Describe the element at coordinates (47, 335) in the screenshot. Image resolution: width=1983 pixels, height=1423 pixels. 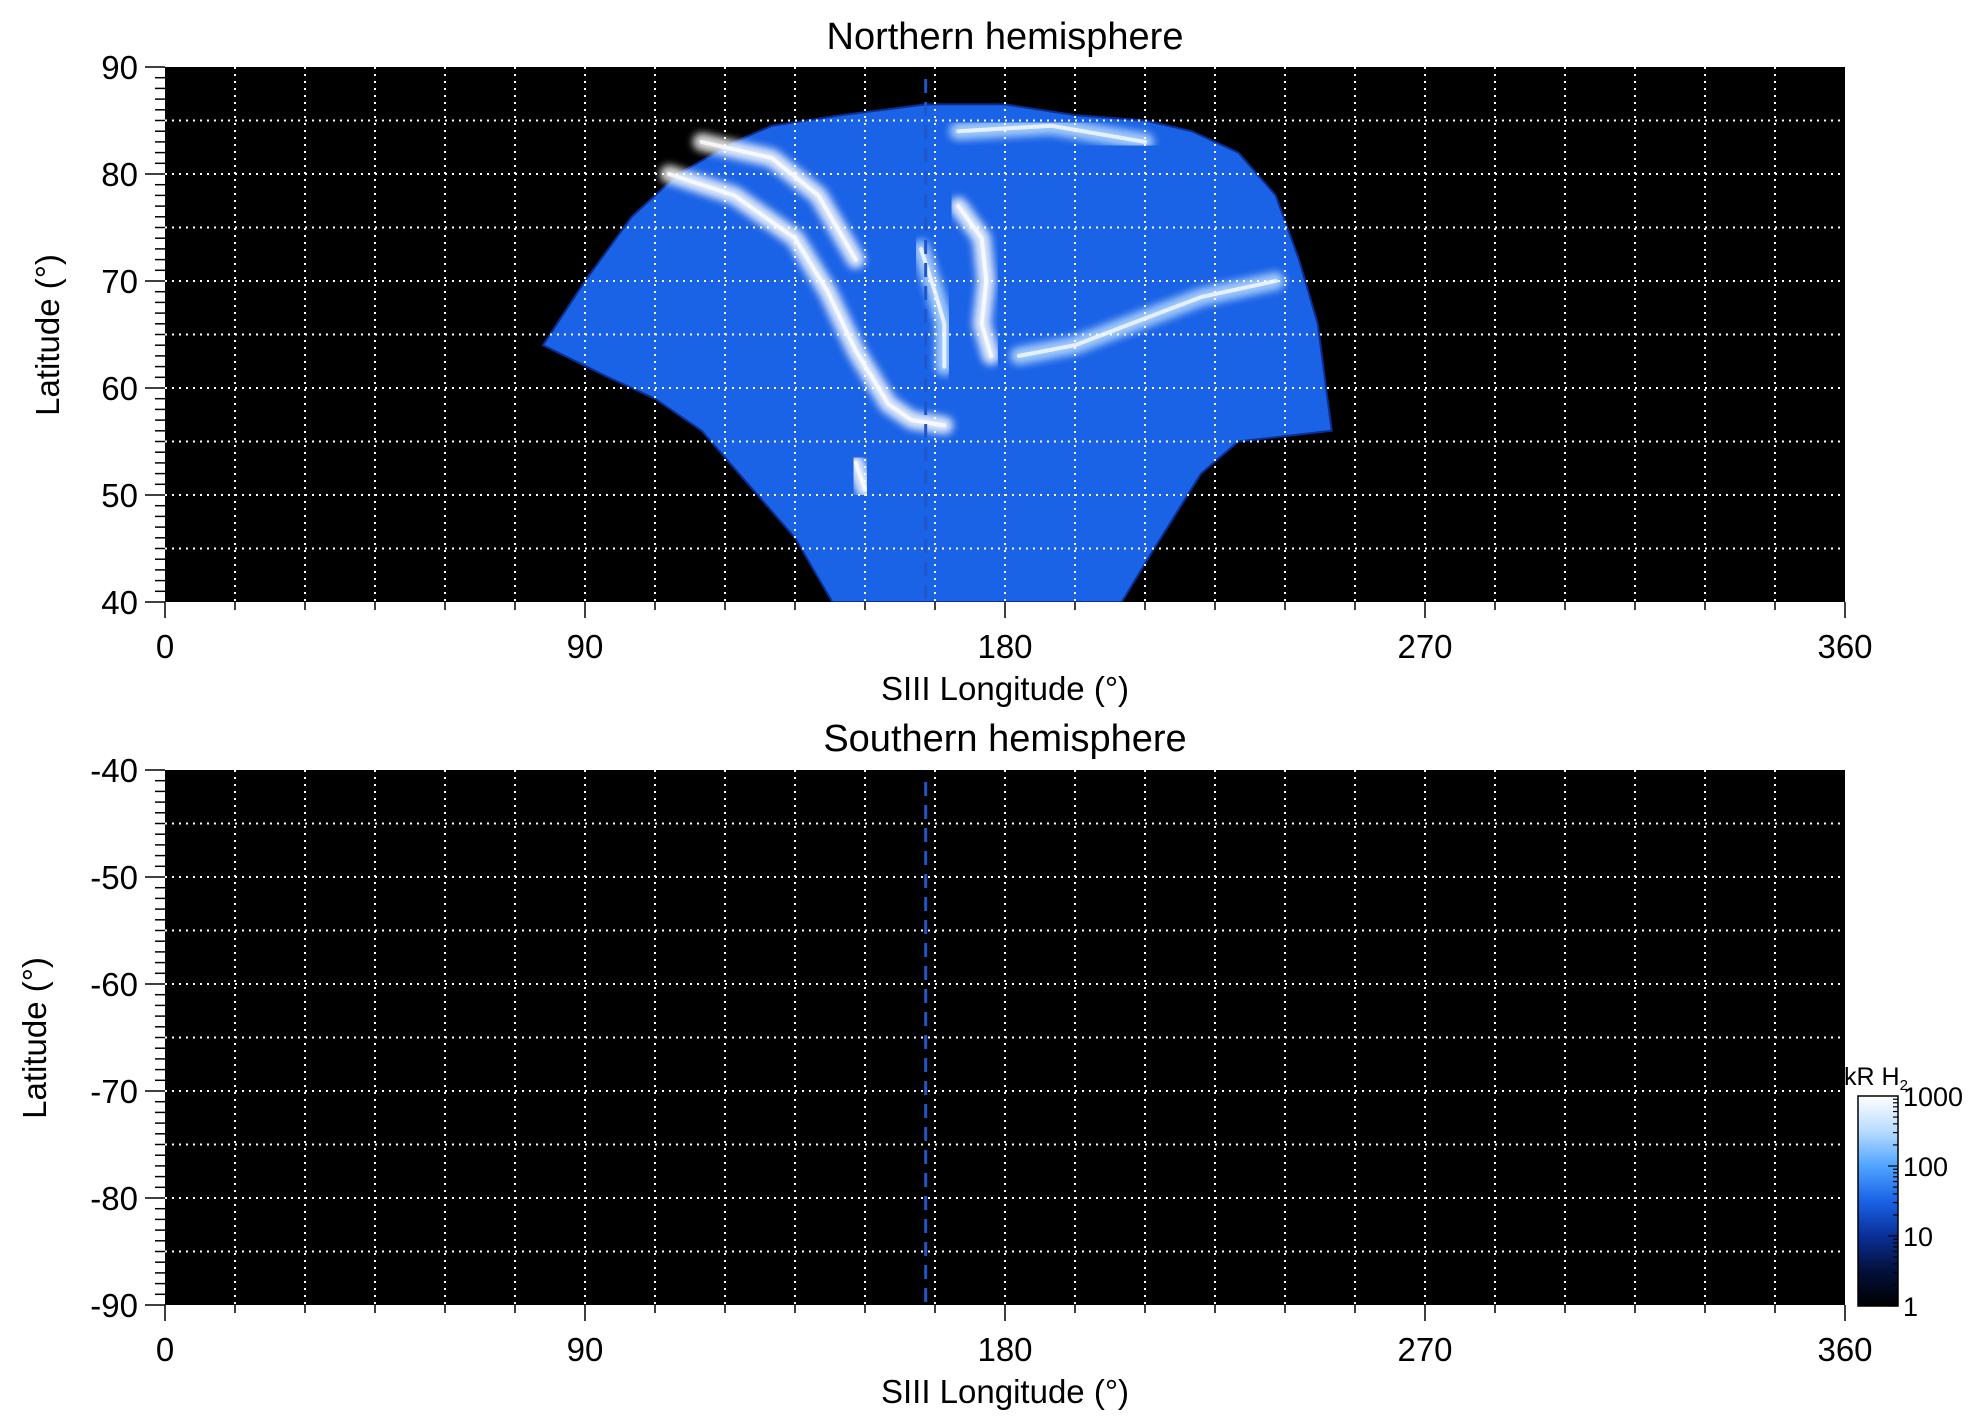
I see `northern-y-axis-label: Latitude (°)` at that location.